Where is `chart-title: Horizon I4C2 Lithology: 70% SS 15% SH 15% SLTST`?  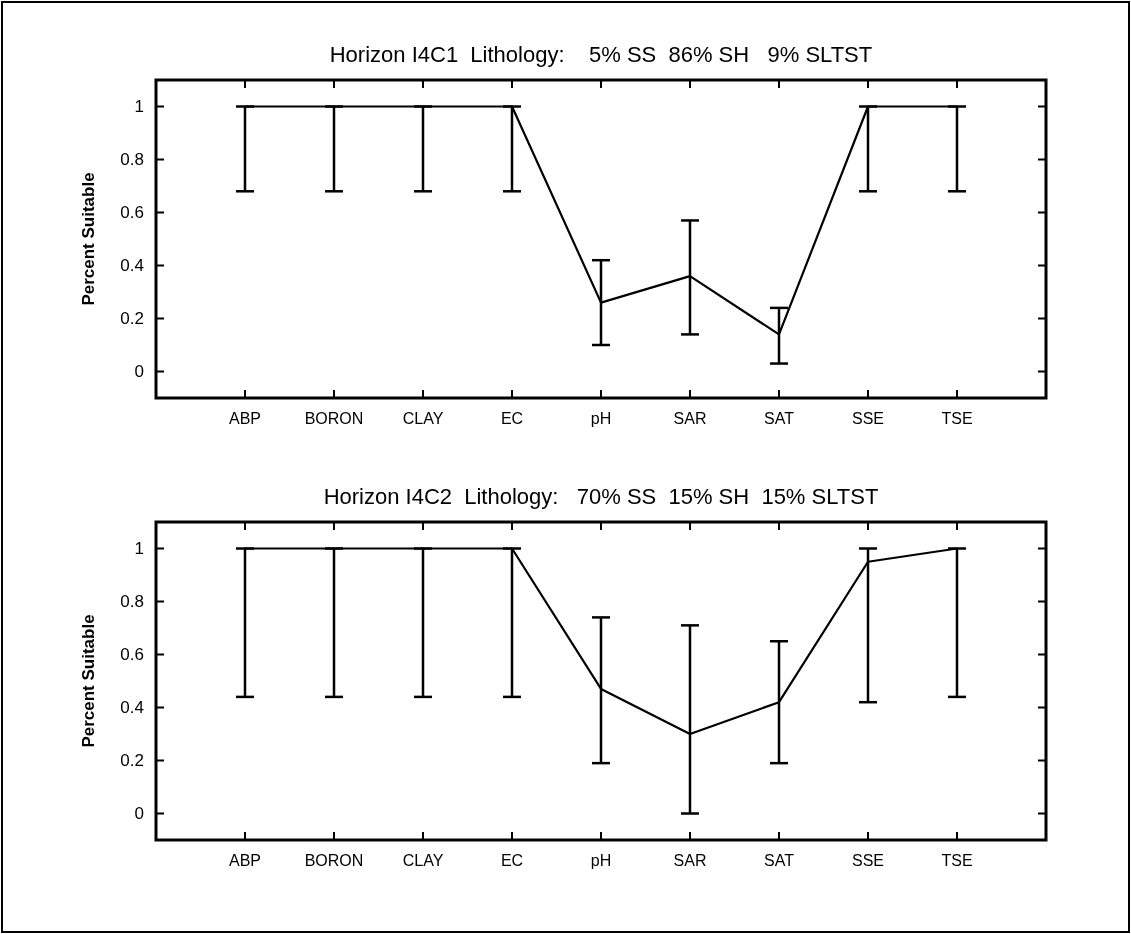
chart-title: Horizon I4C2 Lithology: 70% SS 15% SH 15% SLTST is located at coordinates (601, 496).